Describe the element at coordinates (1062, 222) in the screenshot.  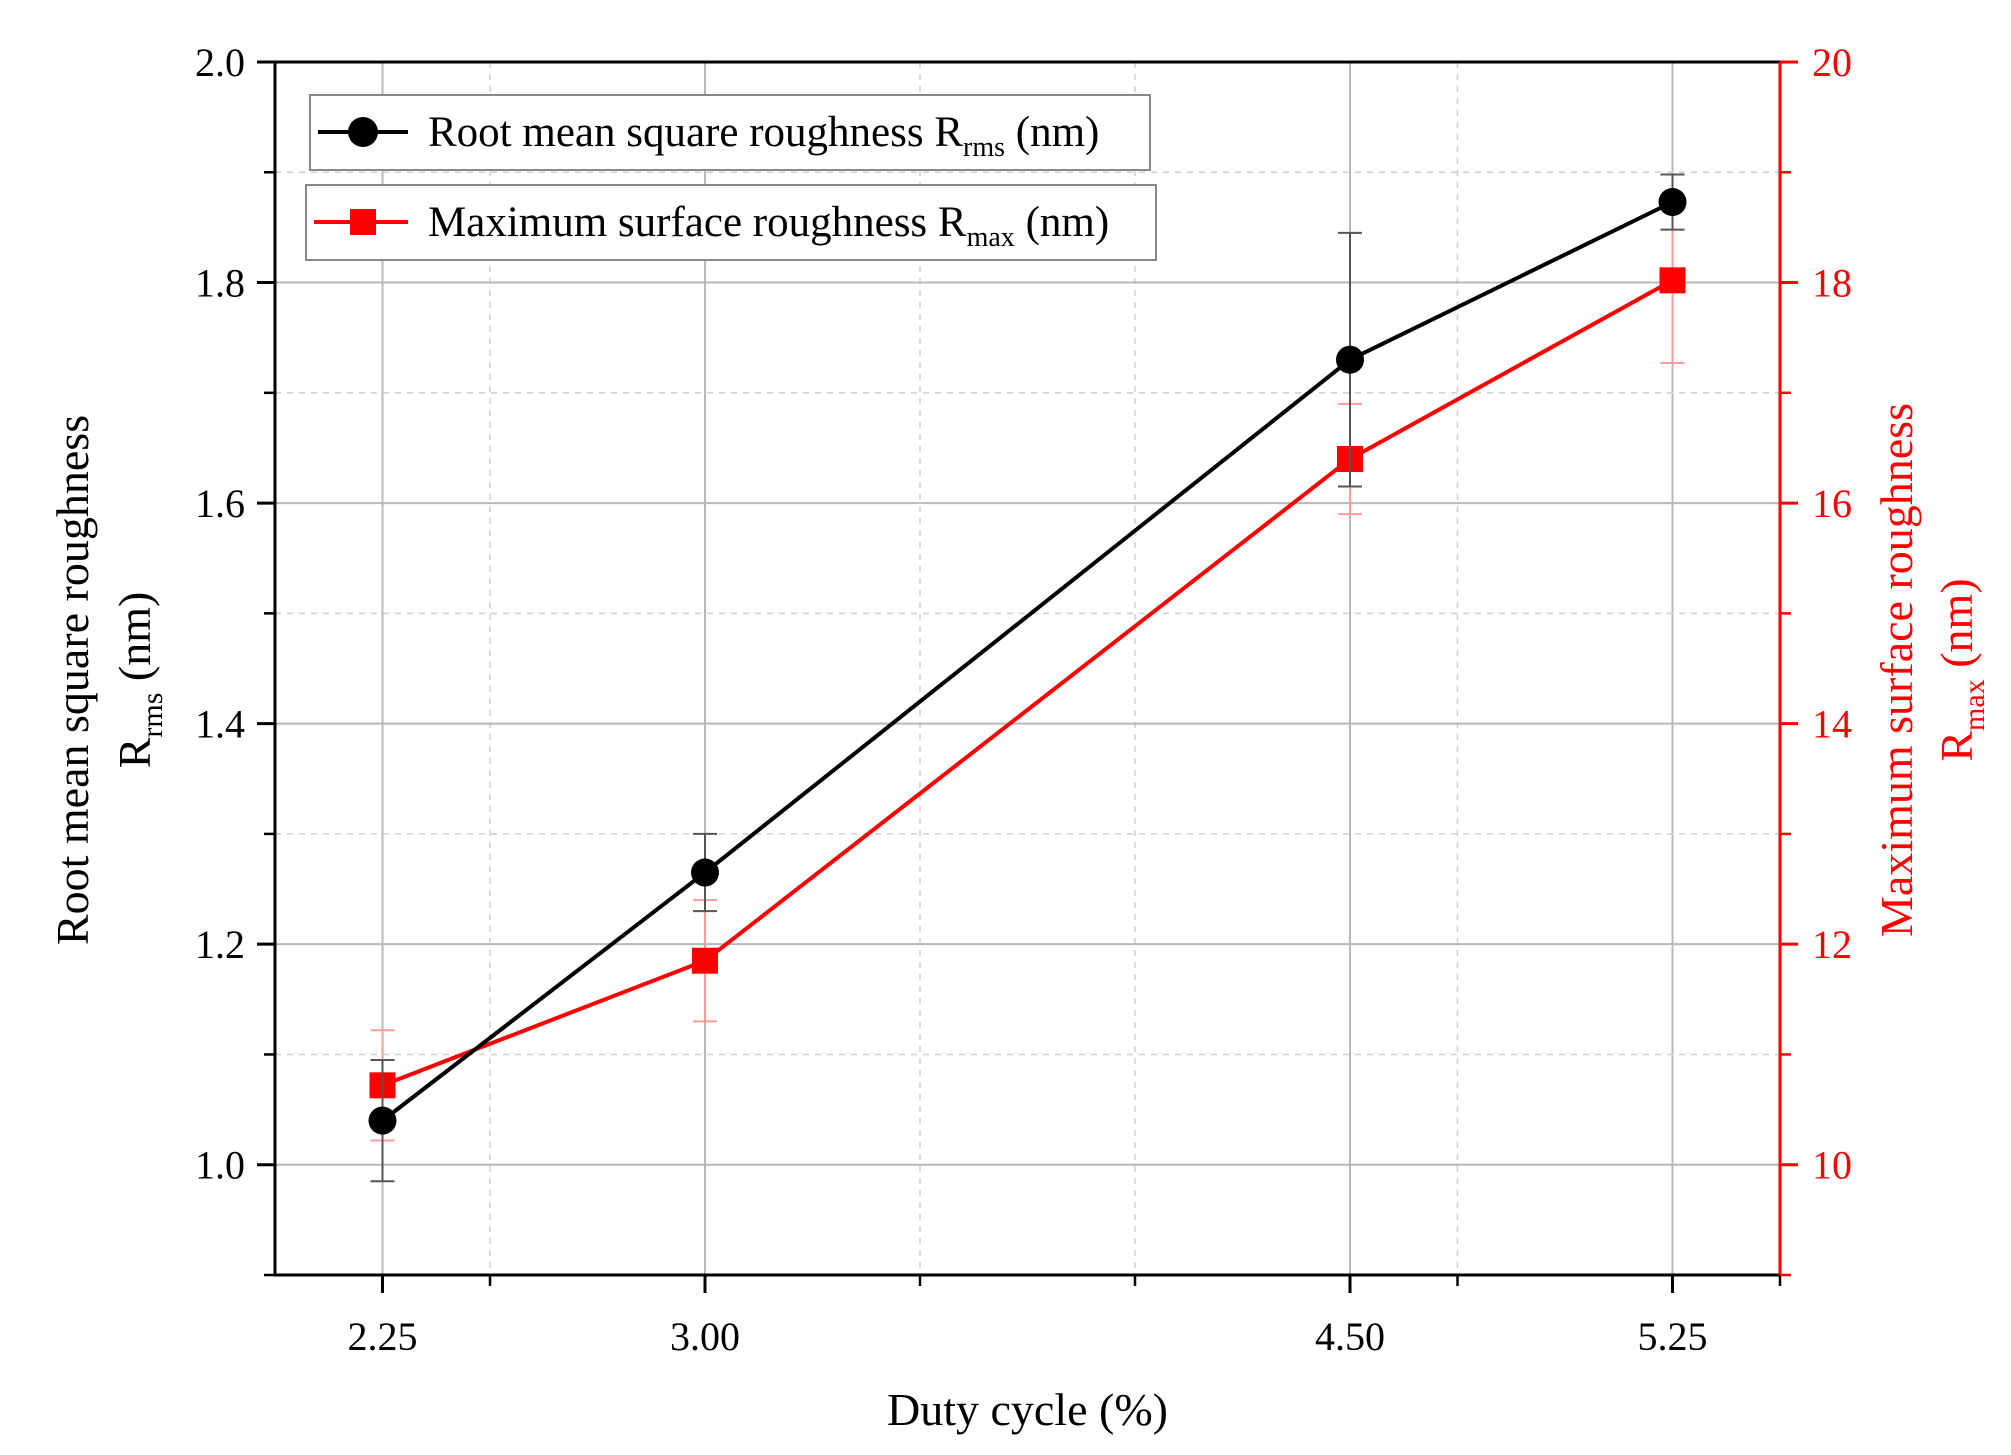
I see `legend-label-max-unit: (nm)` at that location.